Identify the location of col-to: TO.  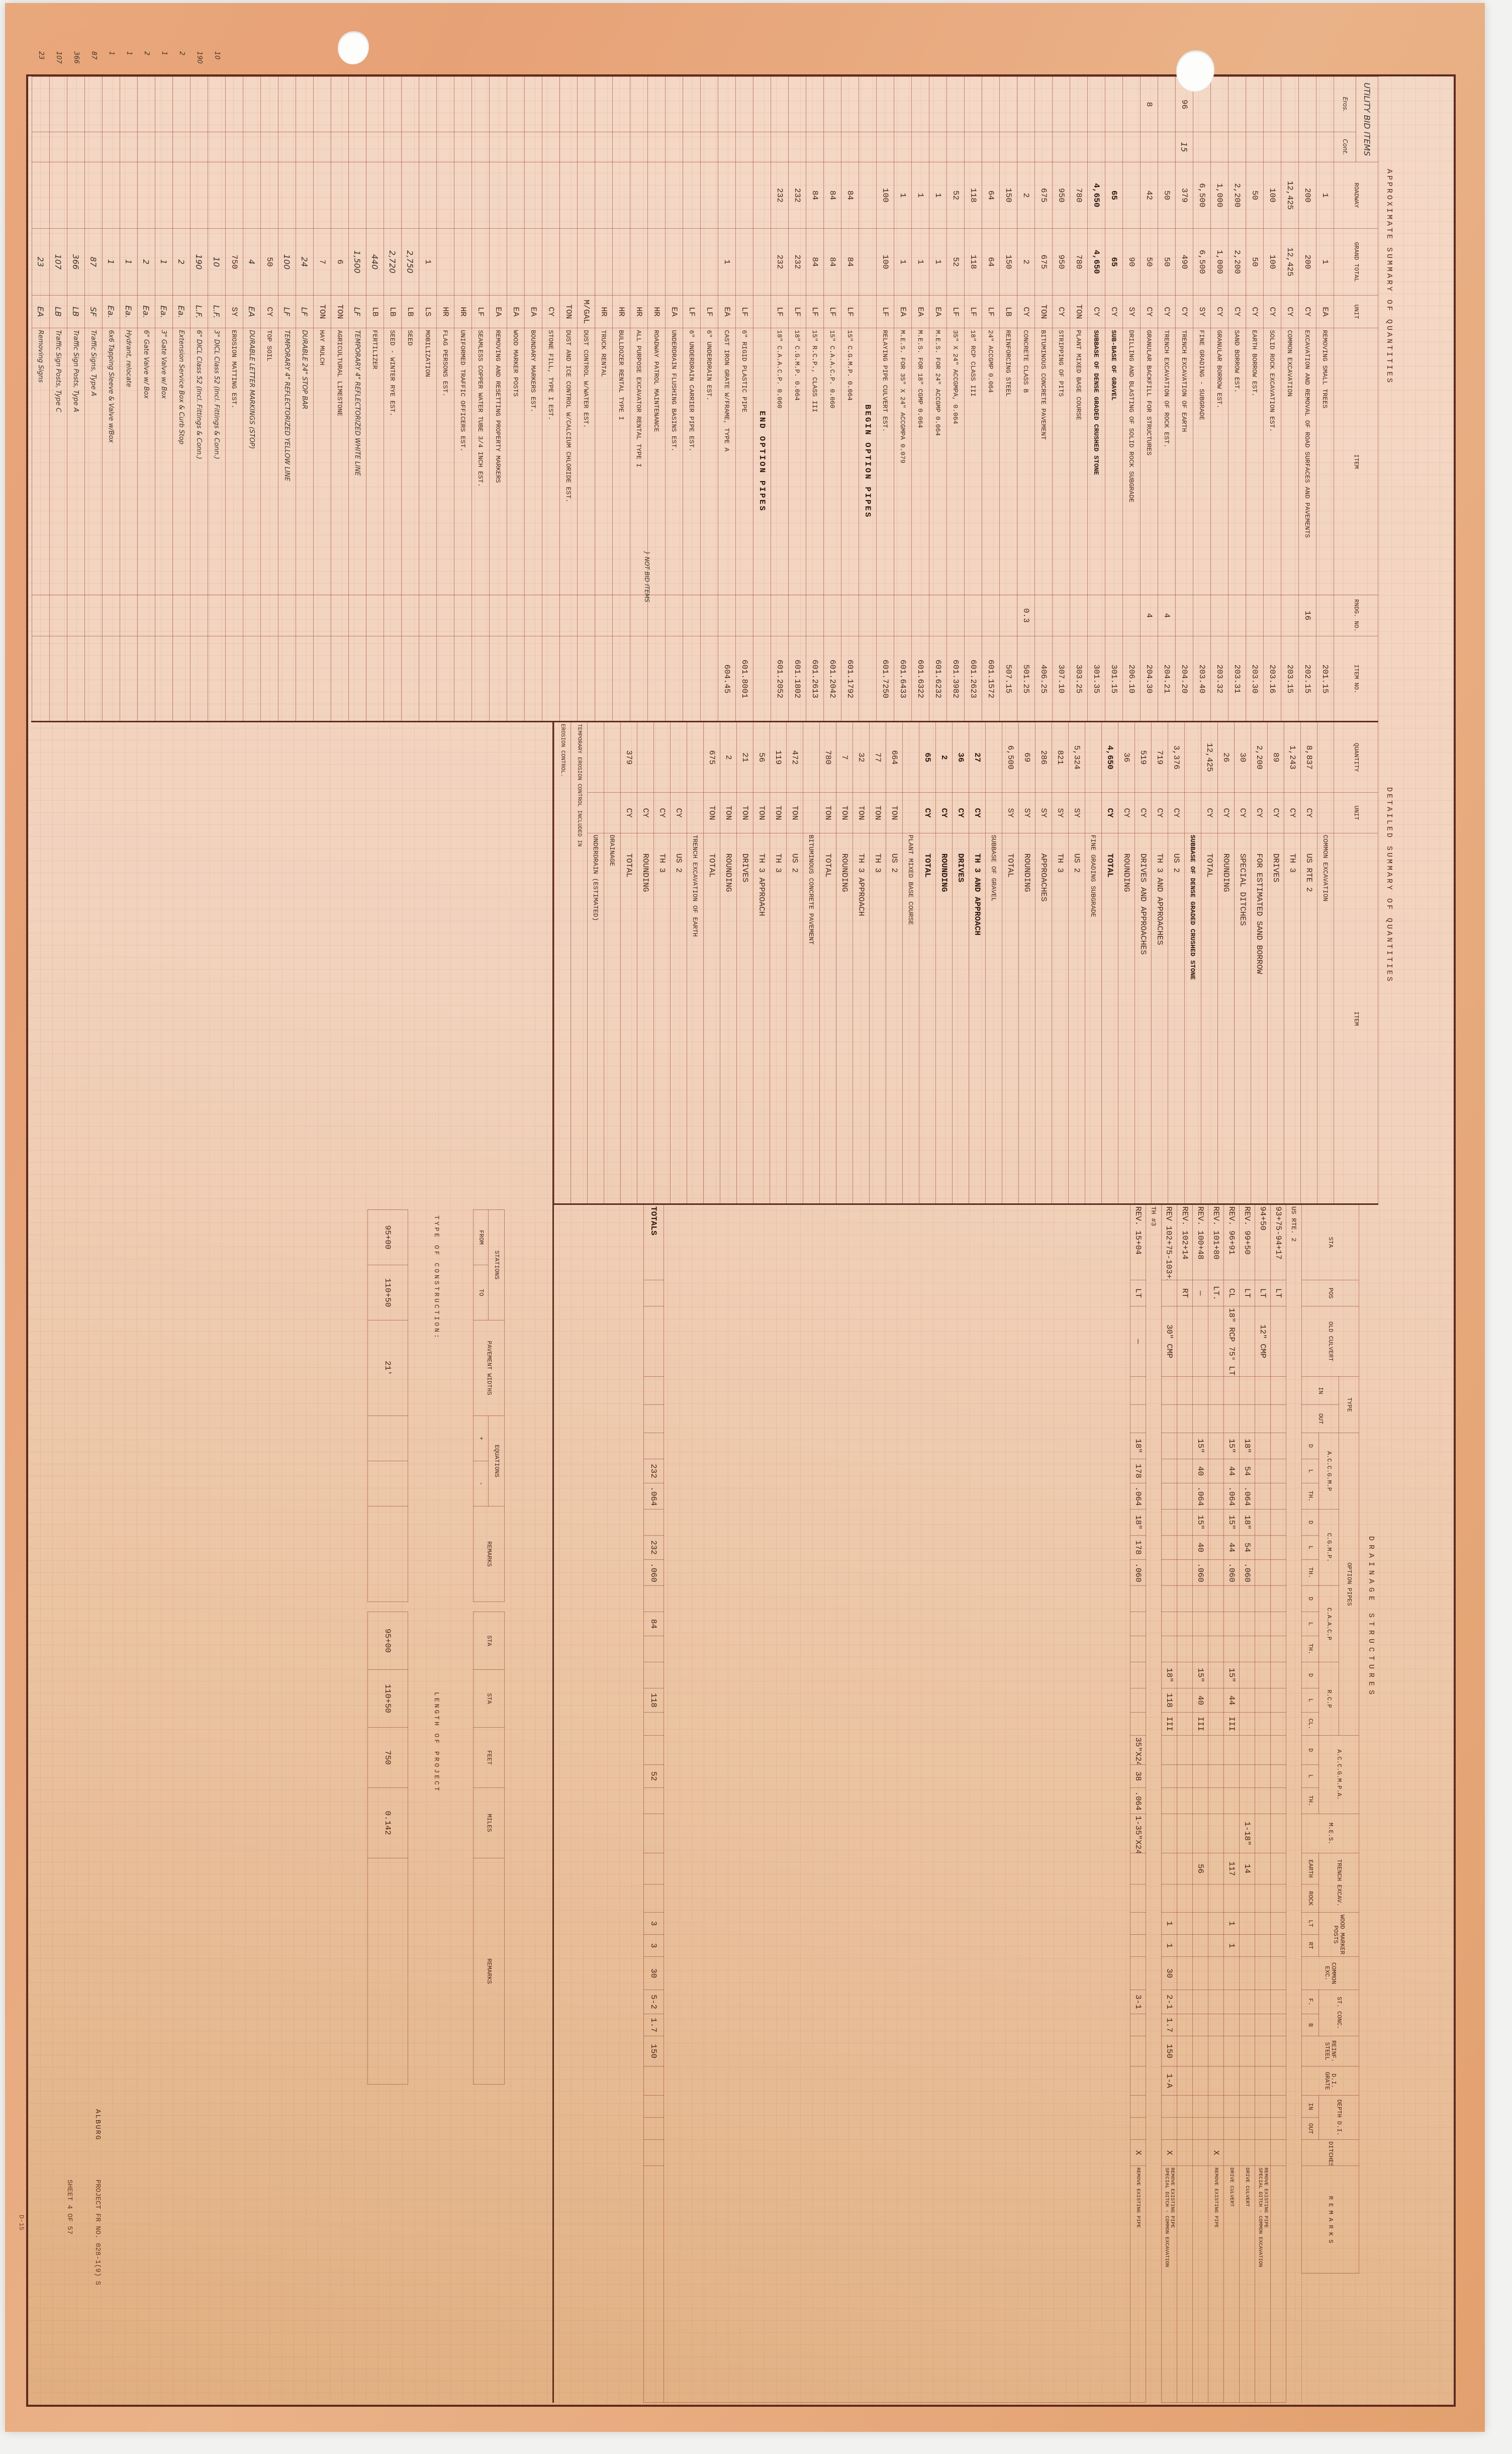
(481, 1292).